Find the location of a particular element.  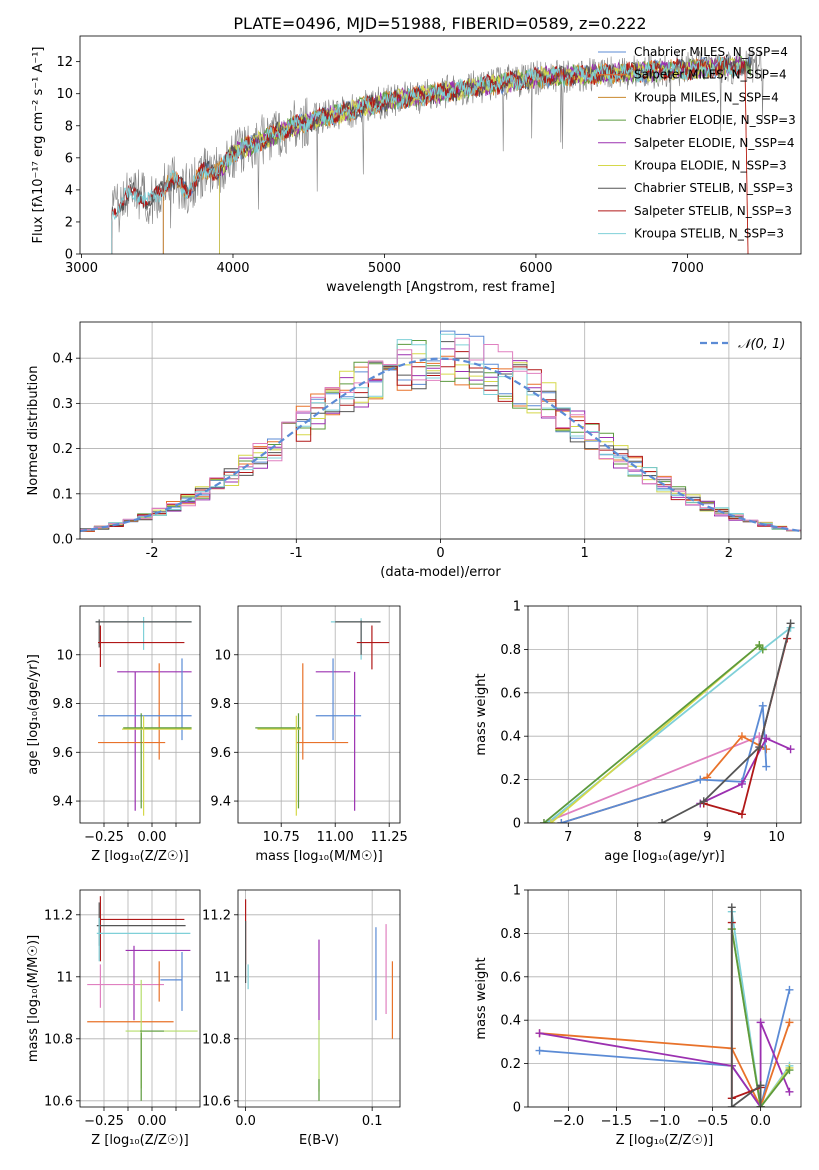

ticks: −2.0 −1.5 −1.0 −0.5 0.0 0 0.2 0.4 0.6 0.8 1 is located at coordinates (635, 1007).